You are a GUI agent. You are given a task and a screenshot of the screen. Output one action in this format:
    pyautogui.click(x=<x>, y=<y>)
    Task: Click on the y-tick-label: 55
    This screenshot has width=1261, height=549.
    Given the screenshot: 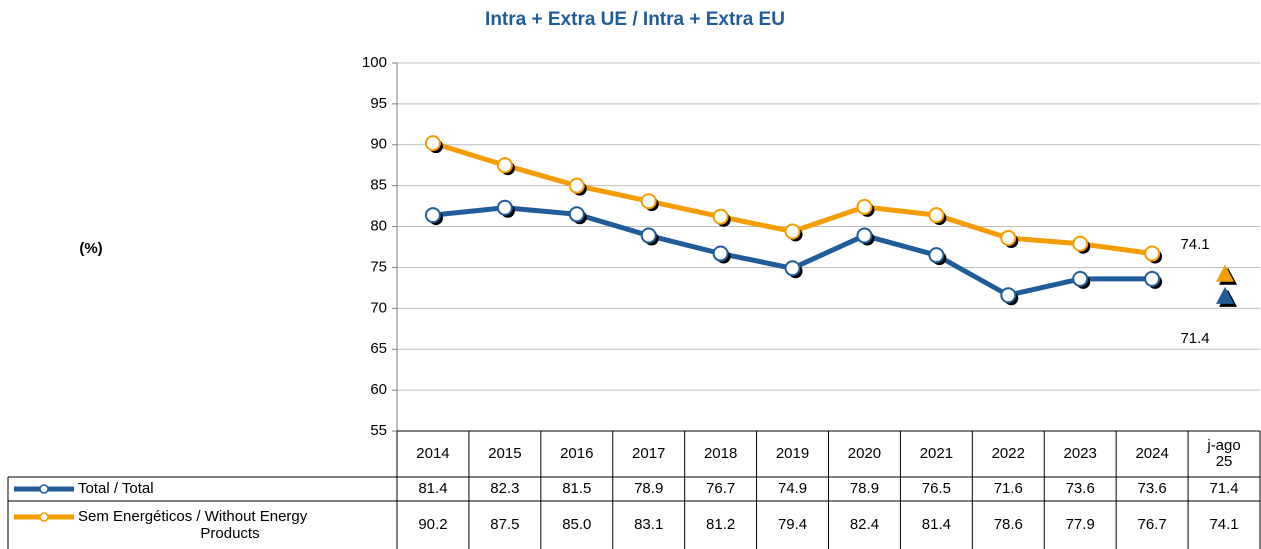 What is the action you would take?
    pyautogui.click(x=378, y=430)
    